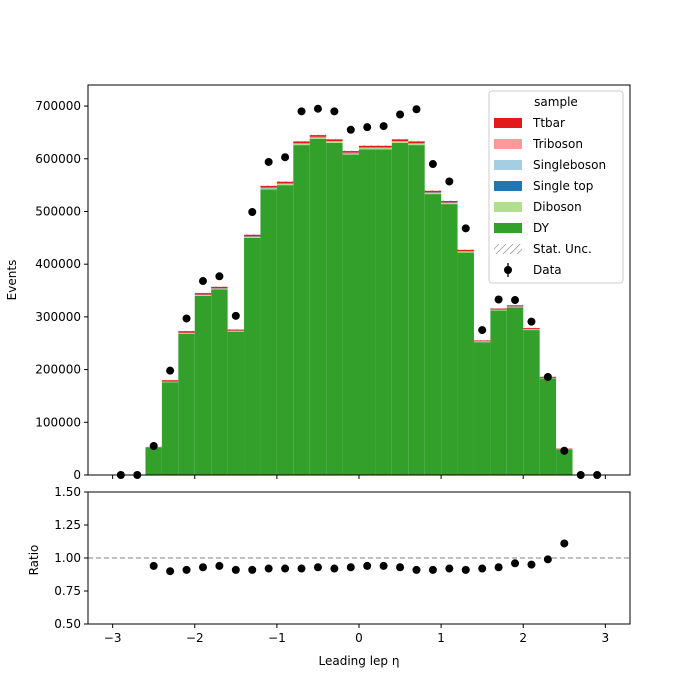 This screenshot has height=700, width=700. What do you see at coordinates (67, 591) in the screenshot?
I see `y-tick-label: 0.75` at bounding box center [67, 591].